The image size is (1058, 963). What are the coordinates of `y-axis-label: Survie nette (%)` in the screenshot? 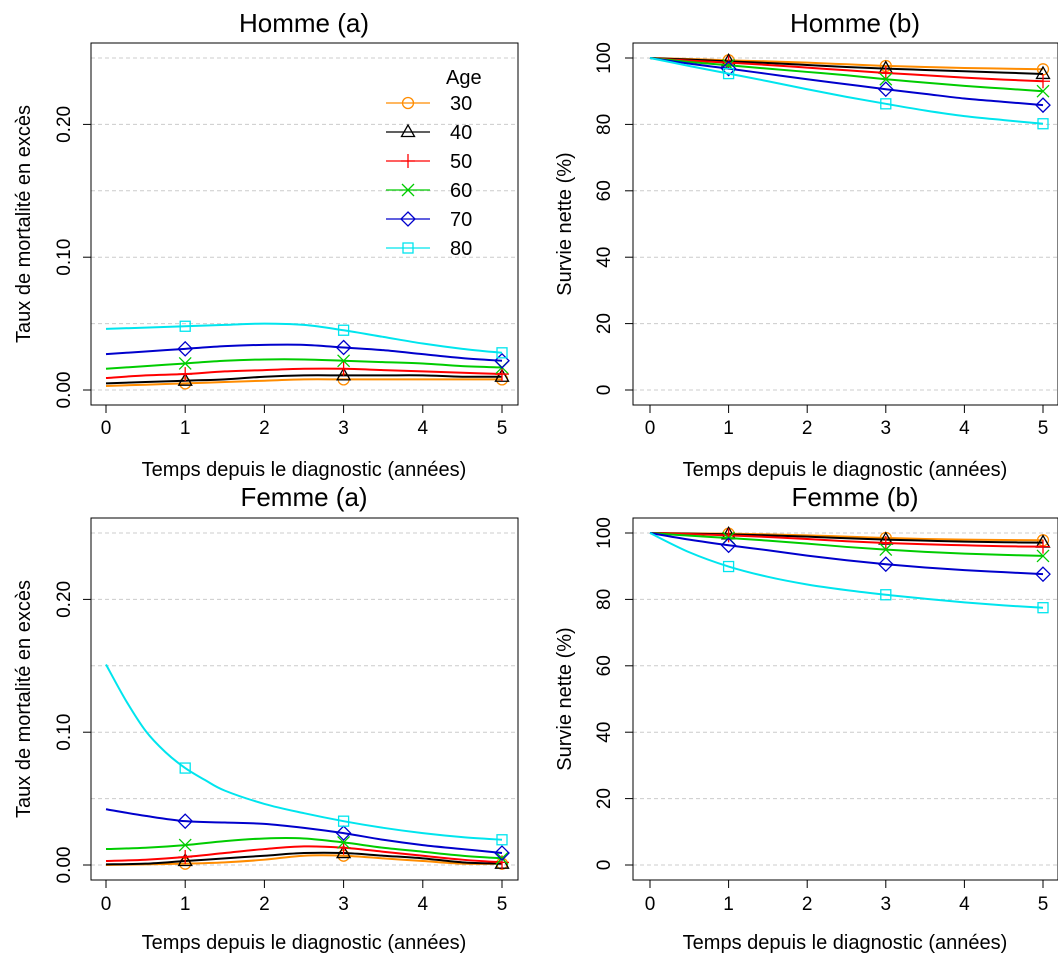 It's located at (565, 223).